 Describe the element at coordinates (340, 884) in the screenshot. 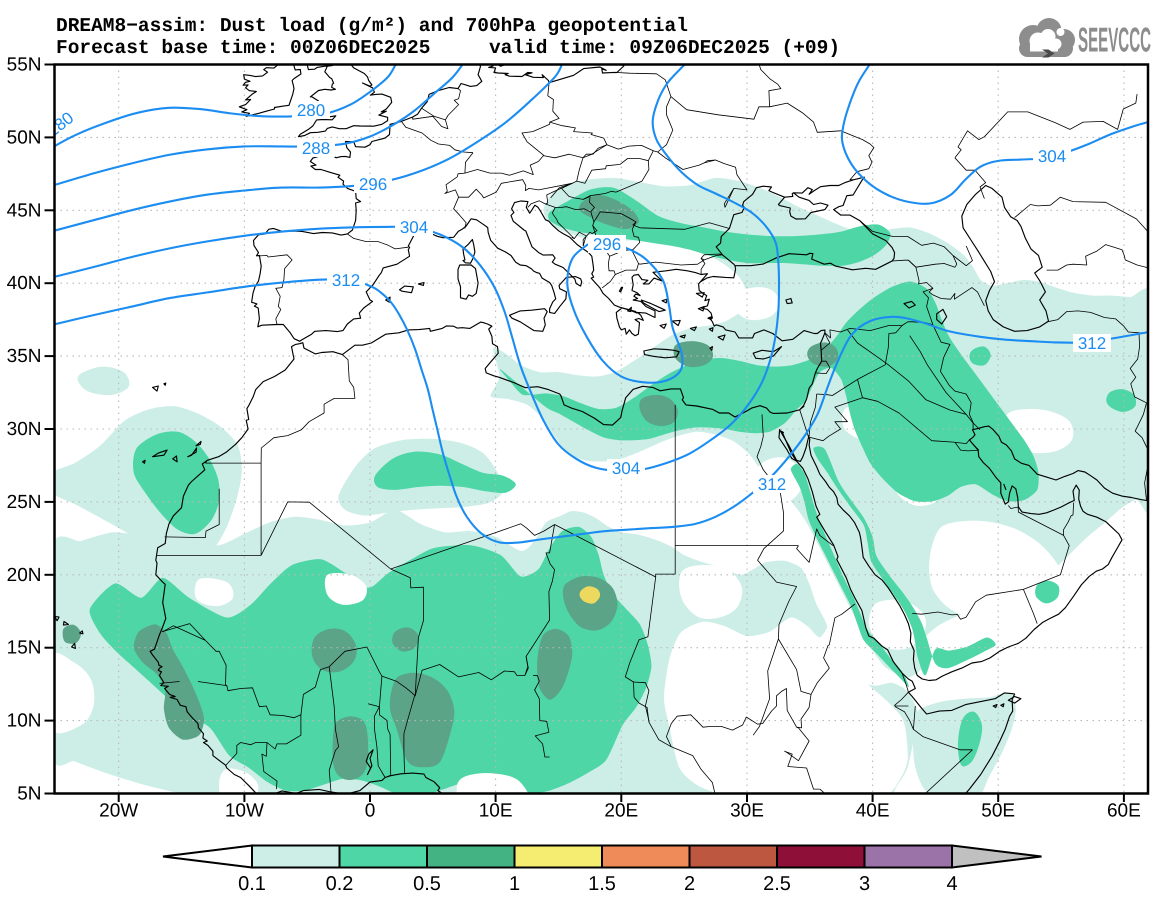

I see `svg-text: 0.2` at that location.